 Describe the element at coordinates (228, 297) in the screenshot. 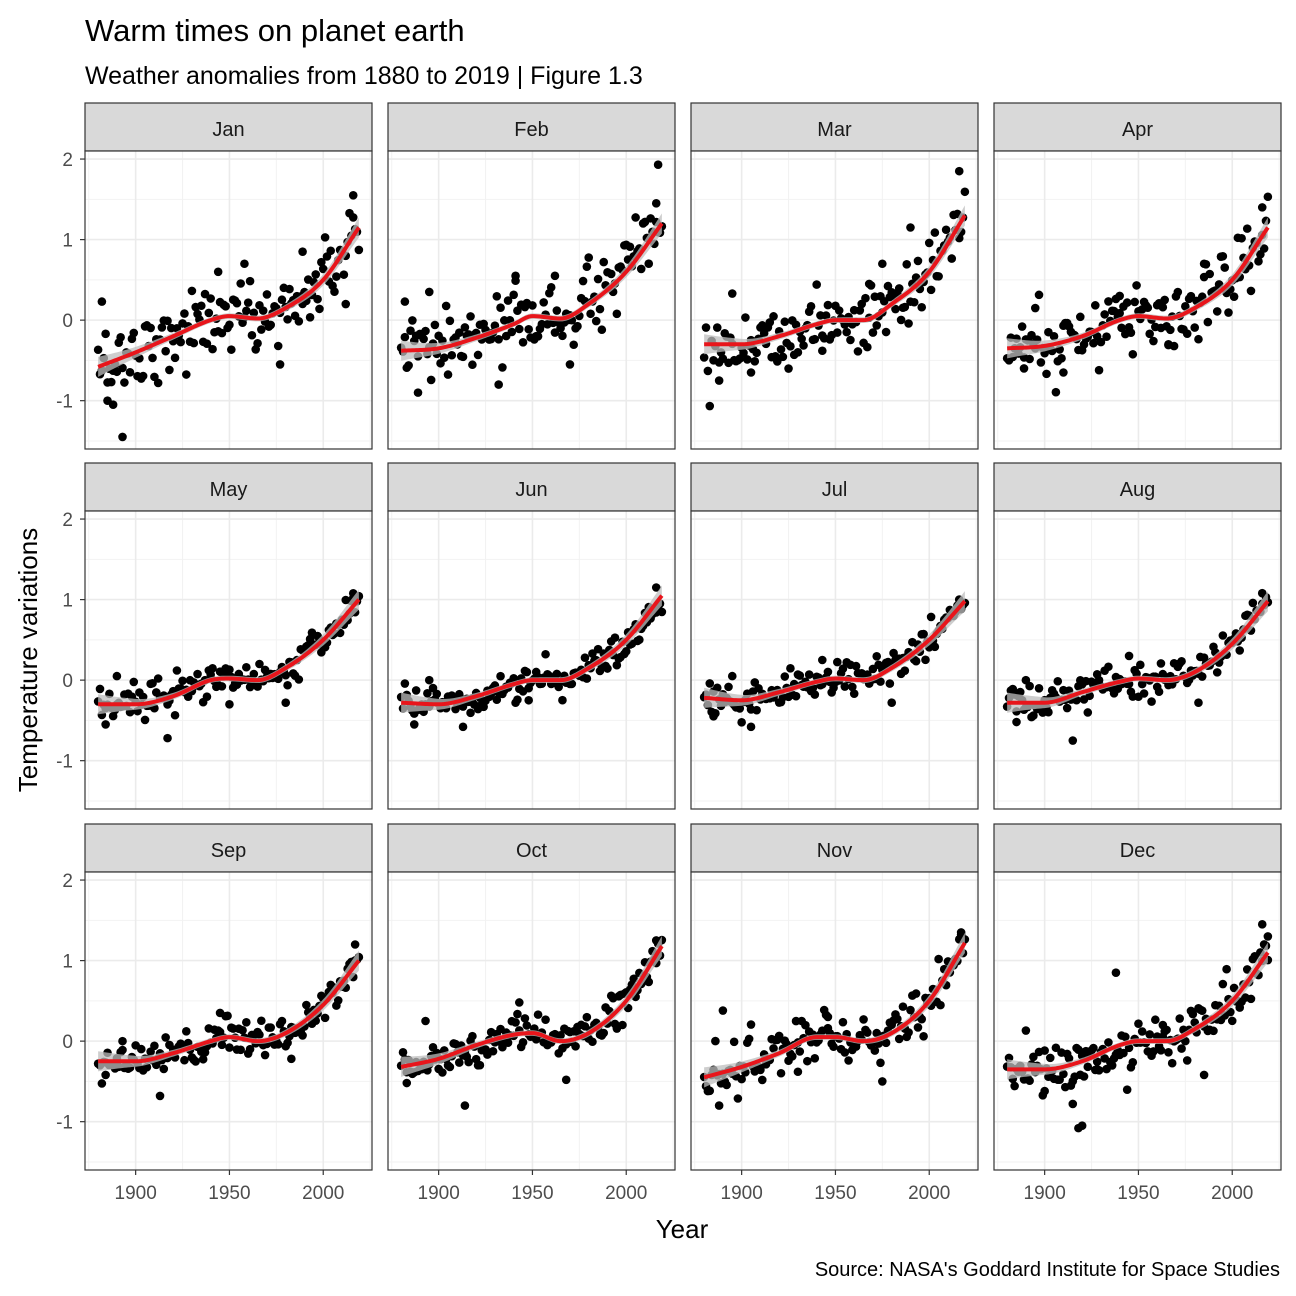

I see `confidence-ribbon` at that location.